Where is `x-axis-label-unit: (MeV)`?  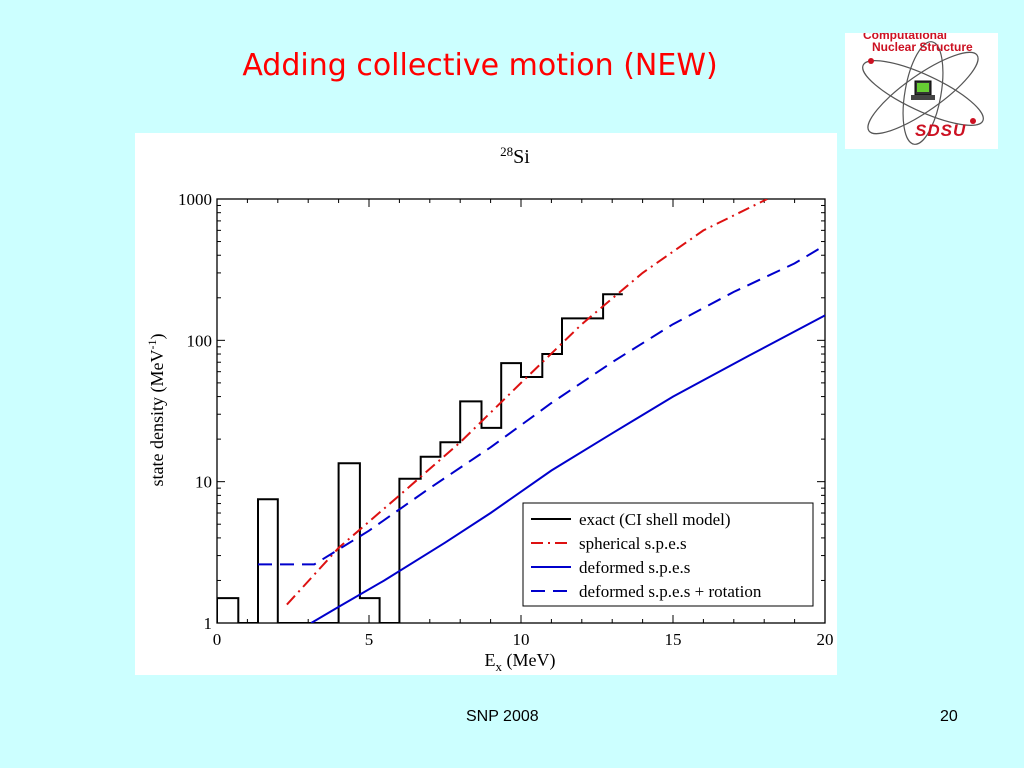 x-axis-label-unit: (MeV) is located at coordinates (528, 660).